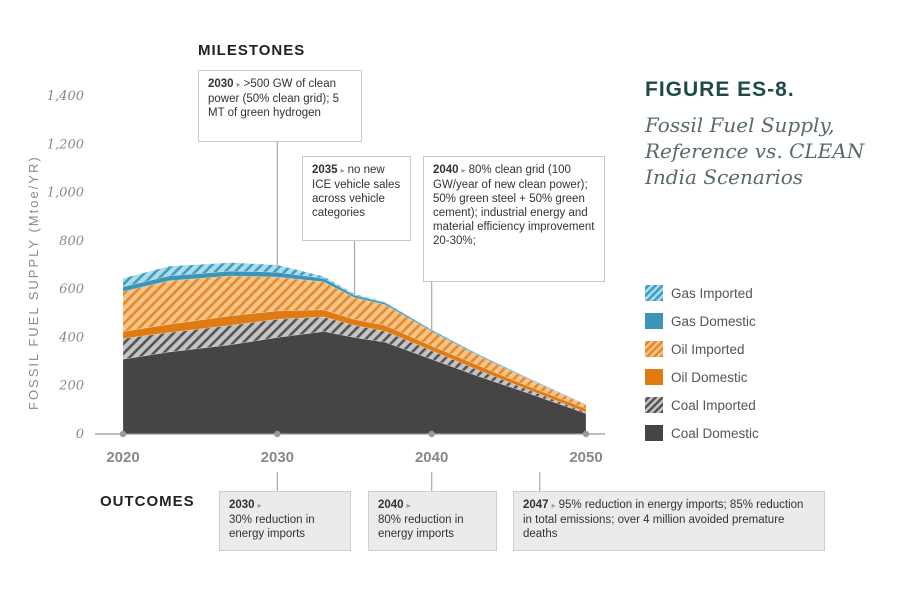  Describe the element at coordinates (277, 457) in the screenshot. I see `x-tick-label: 2030` at that location.